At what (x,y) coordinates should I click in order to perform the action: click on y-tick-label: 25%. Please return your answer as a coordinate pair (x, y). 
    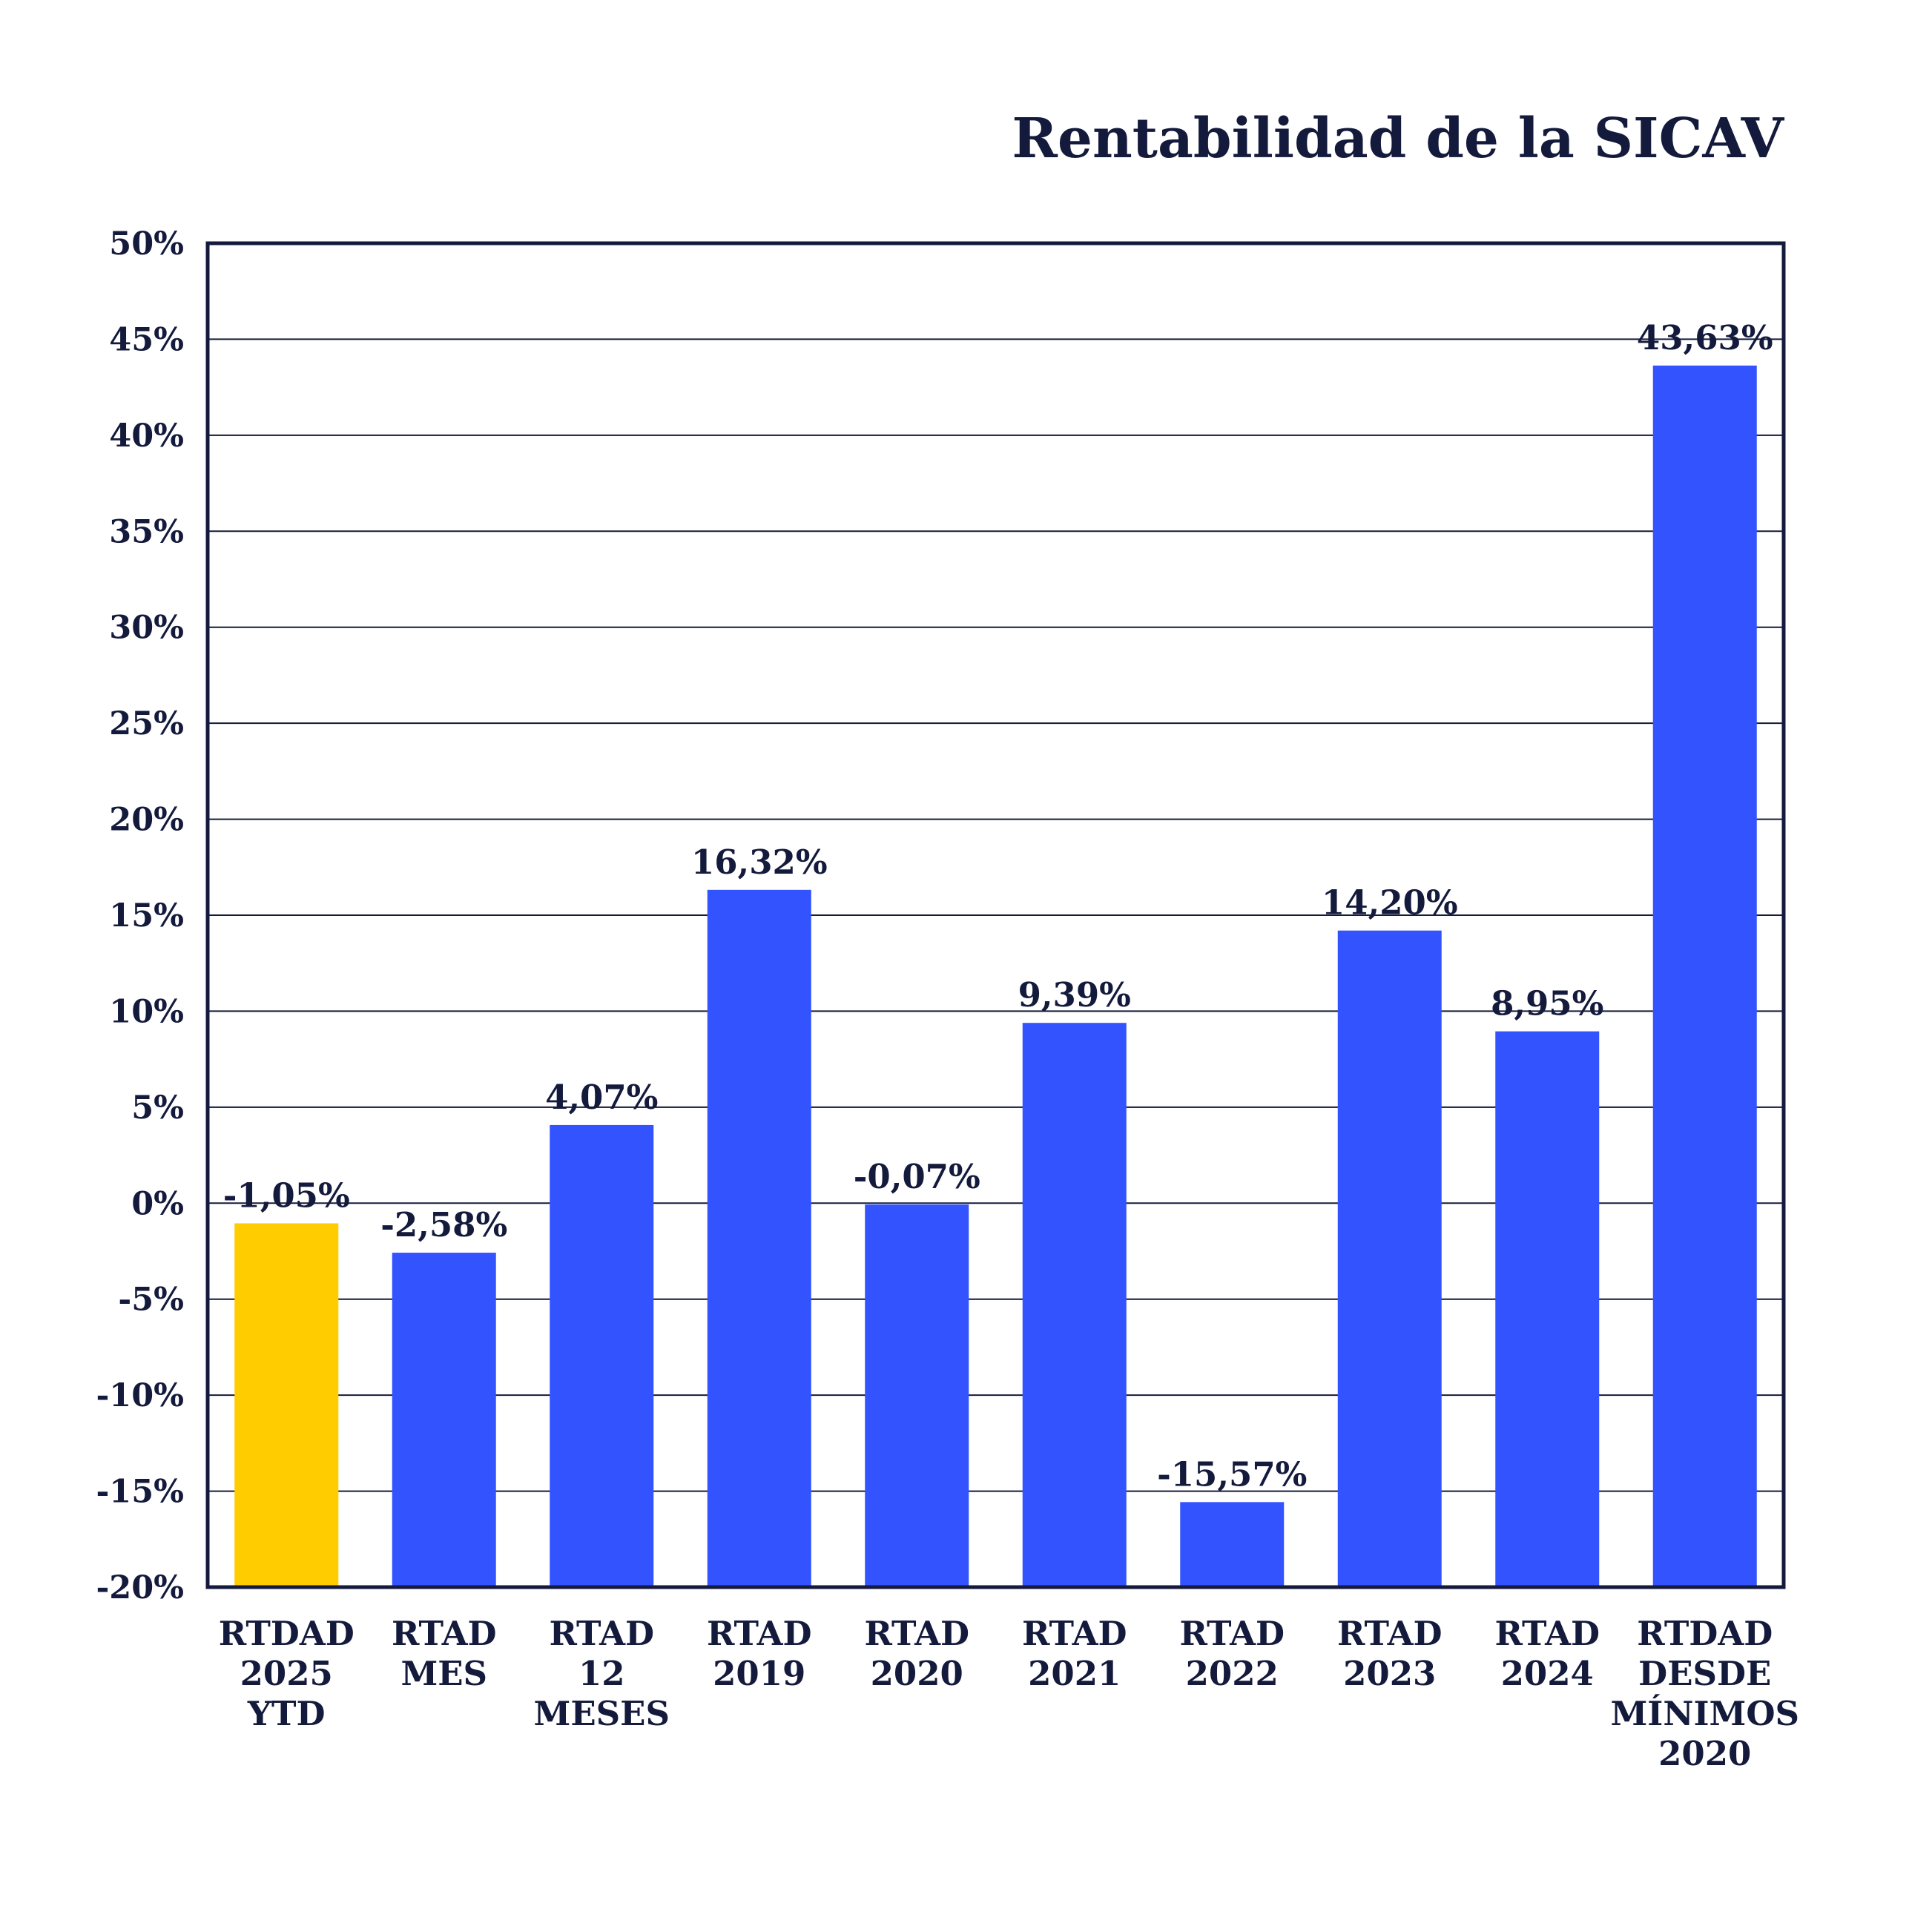
    Looking at the image, I should click on (146, 723).